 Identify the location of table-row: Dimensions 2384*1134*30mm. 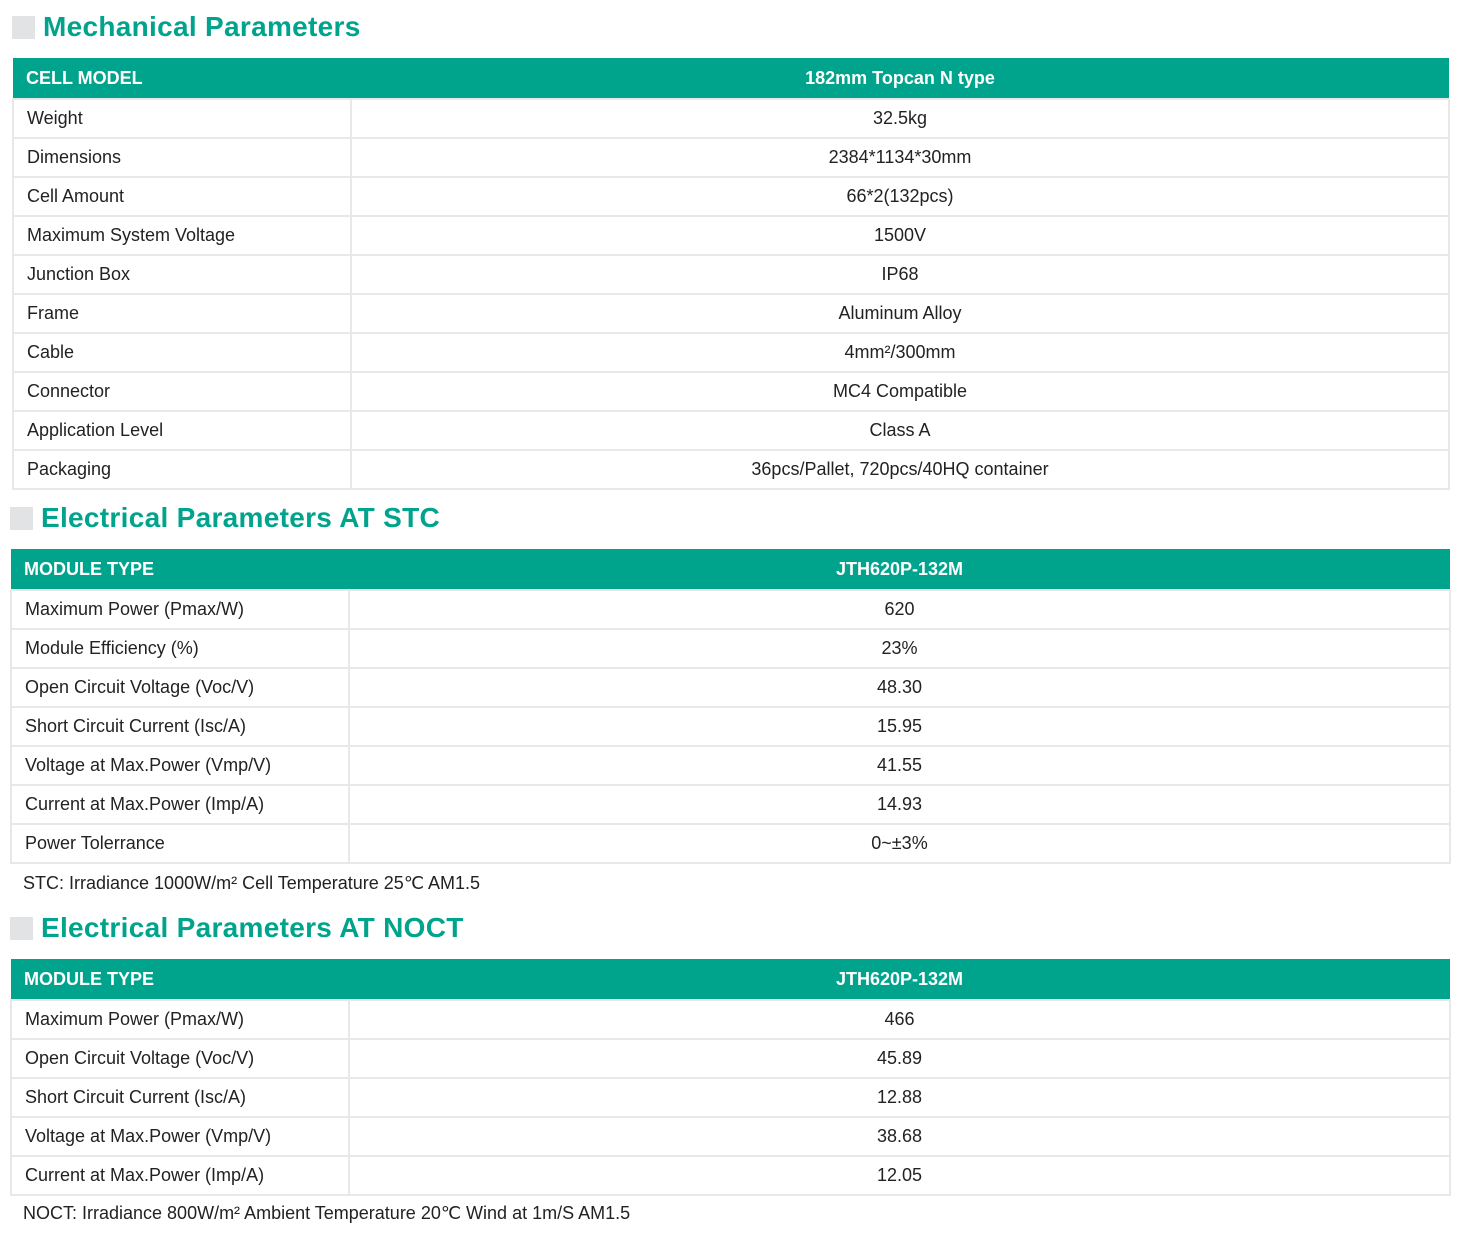
(731, 157).